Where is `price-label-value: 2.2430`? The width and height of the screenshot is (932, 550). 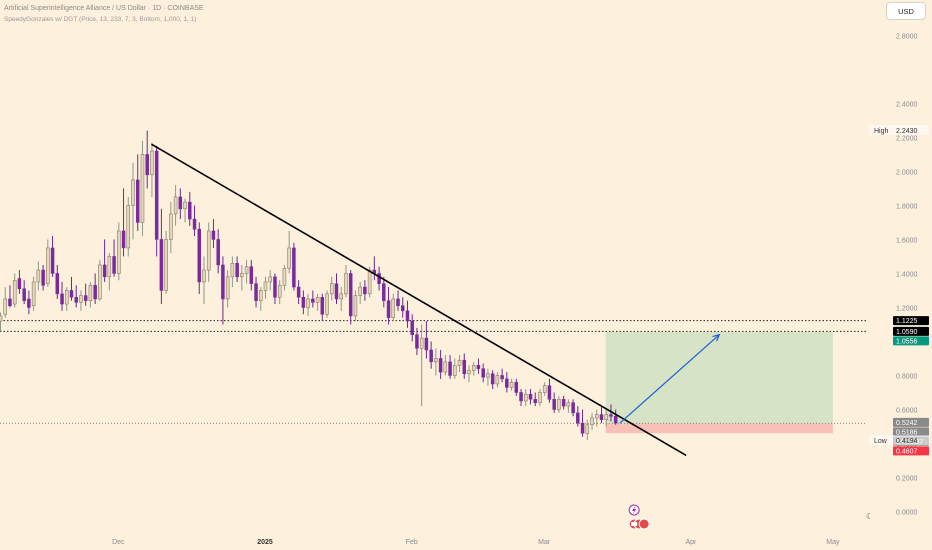 price-label-value: 2.2430 is located at coordinates (907, 131).